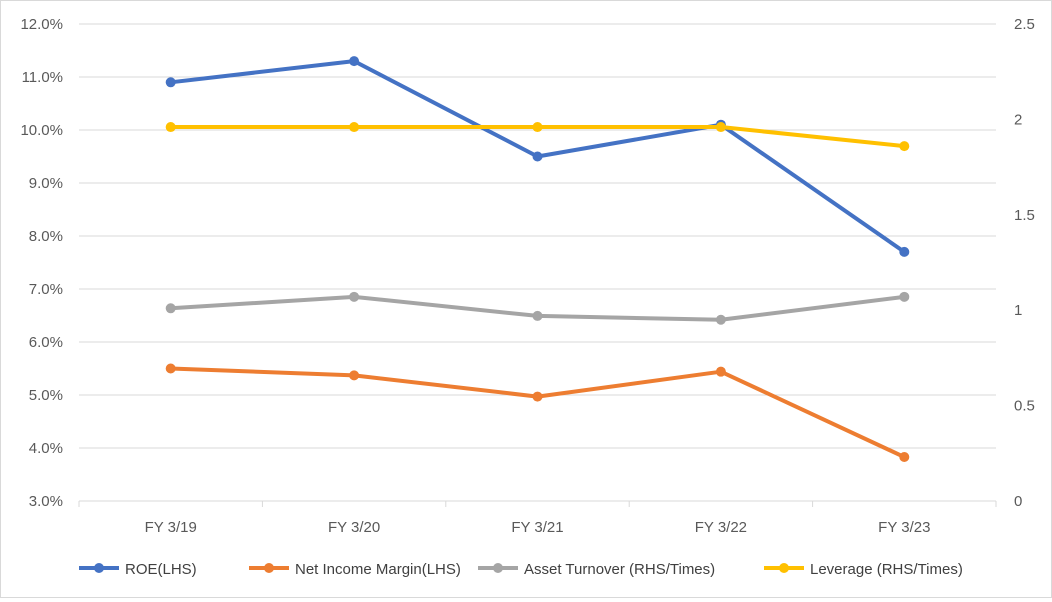 The width and height of the screenshot is (1052, 602). Describe the element at coordinates (537, 527) in the screenshot. I see `x-tick-label: FY 3/21` at that location.